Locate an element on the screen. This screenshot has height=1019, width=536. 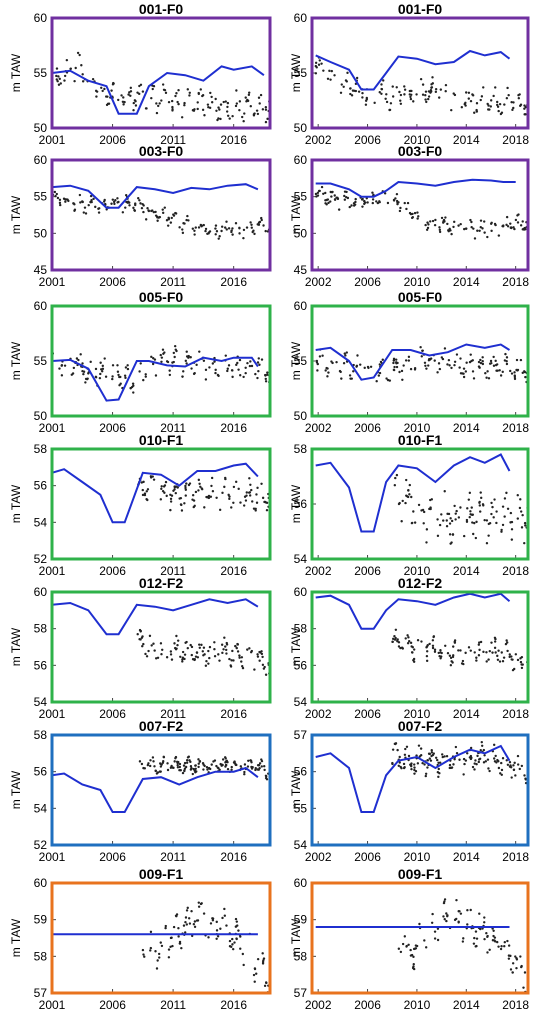
y-tick-label: 60 is located at coordinates (301, 306).